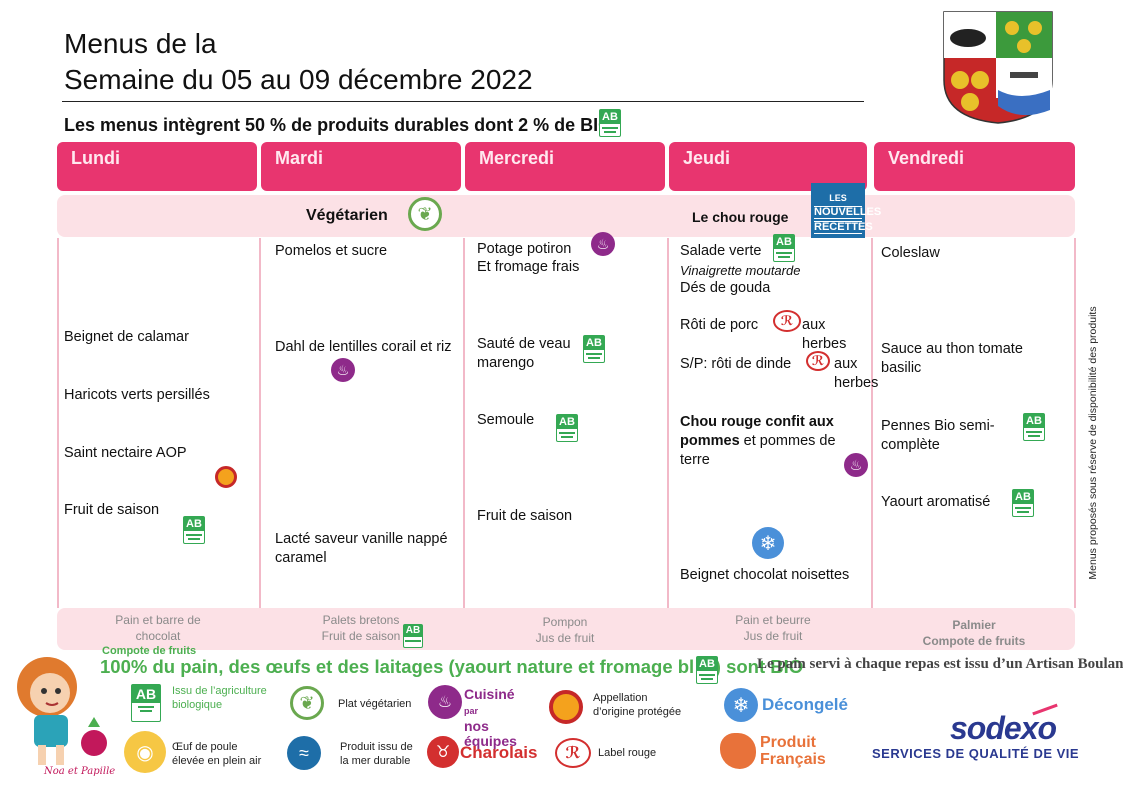 The image size is (1123, 794). I want to click on legend-label-rouge: Label rouge, so click(627, 753).